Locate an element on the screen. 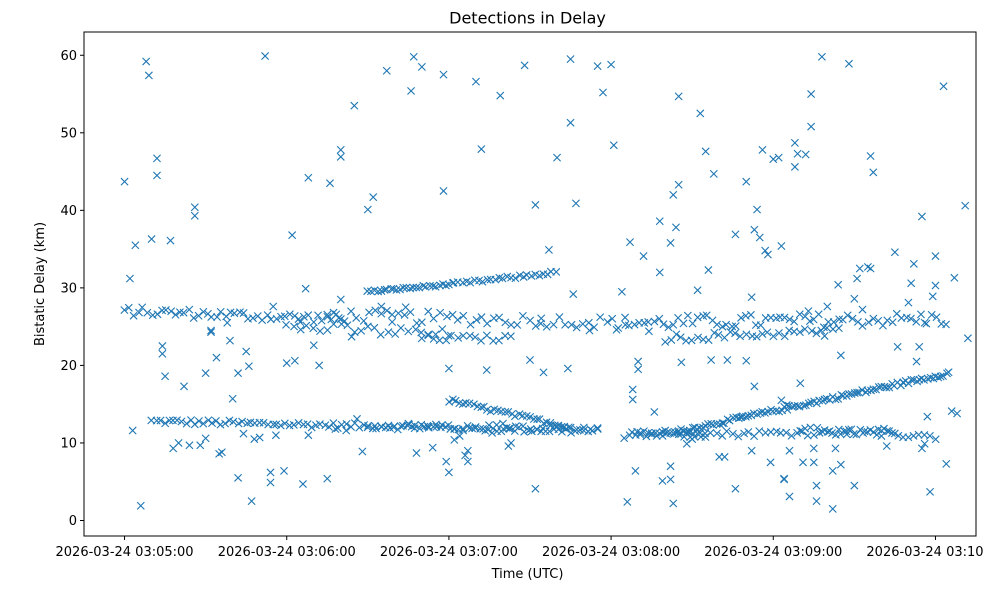 Image resolution: width=984 pixels, height=590 pixels. x-tick-label: 2026-03-24 03:05:00 is located at coordinates (125, 552).